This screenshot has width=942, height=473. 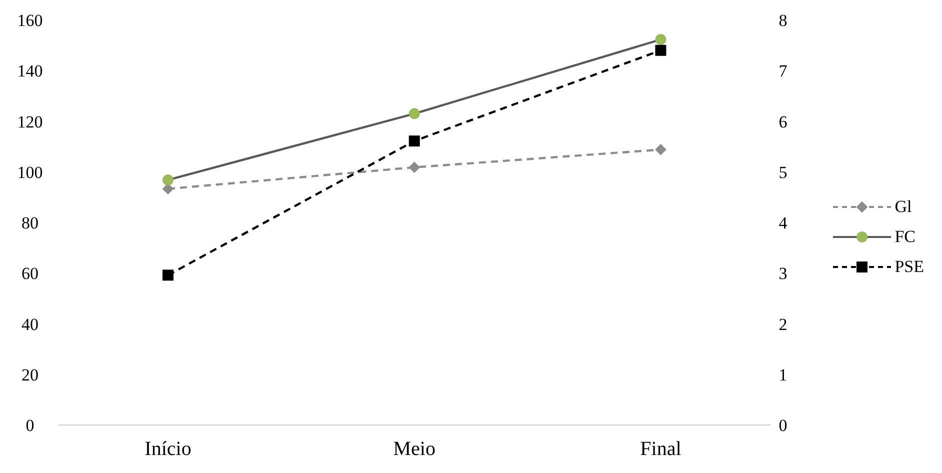 What do you see at coordinates (30, 20) in the screenshot?
I see `y-tick-label: 160` at bounding box center [30, 20].